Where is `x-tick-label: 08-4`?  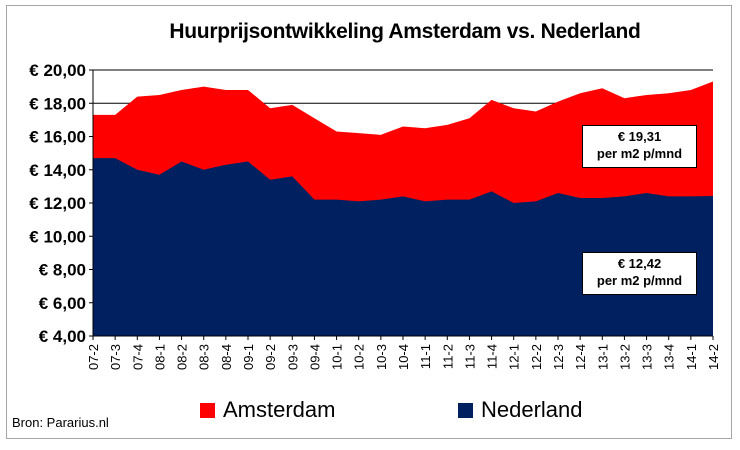
x-tick-label: 08-4 is located at coordinates (226, 357).